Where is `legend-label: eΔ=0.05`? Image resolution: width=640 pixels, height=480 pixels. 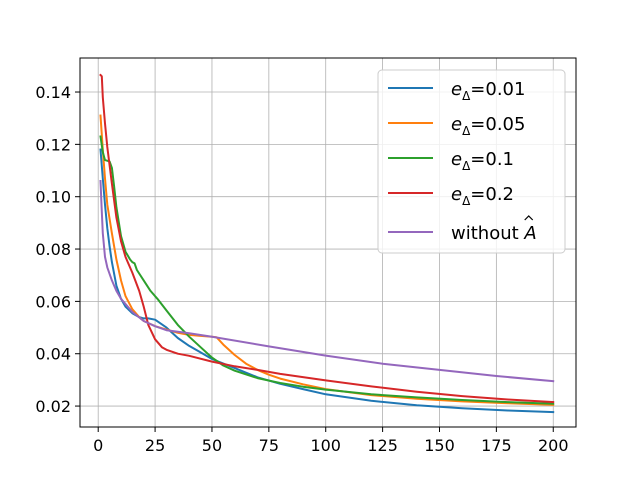
legend-label: eΔ=0.05 is located at coordinates (488, 126).